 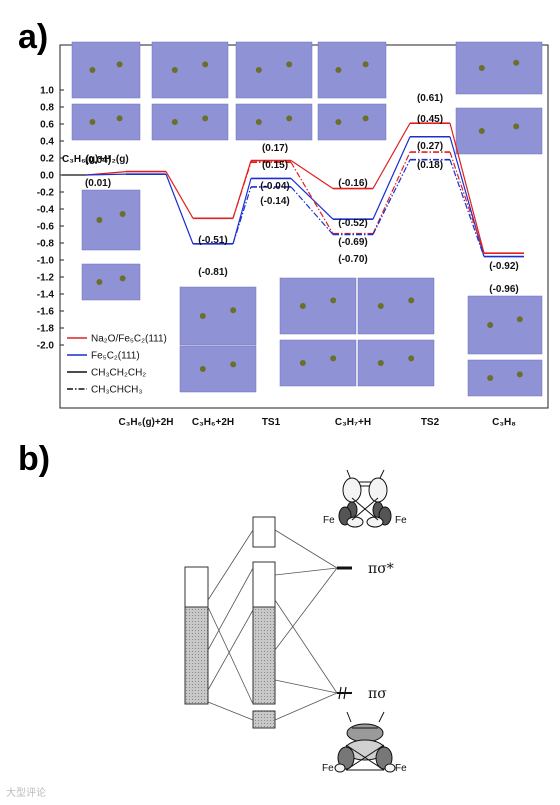 I want to click on y-tick-label: 1.0, so click(x=47, y=91).